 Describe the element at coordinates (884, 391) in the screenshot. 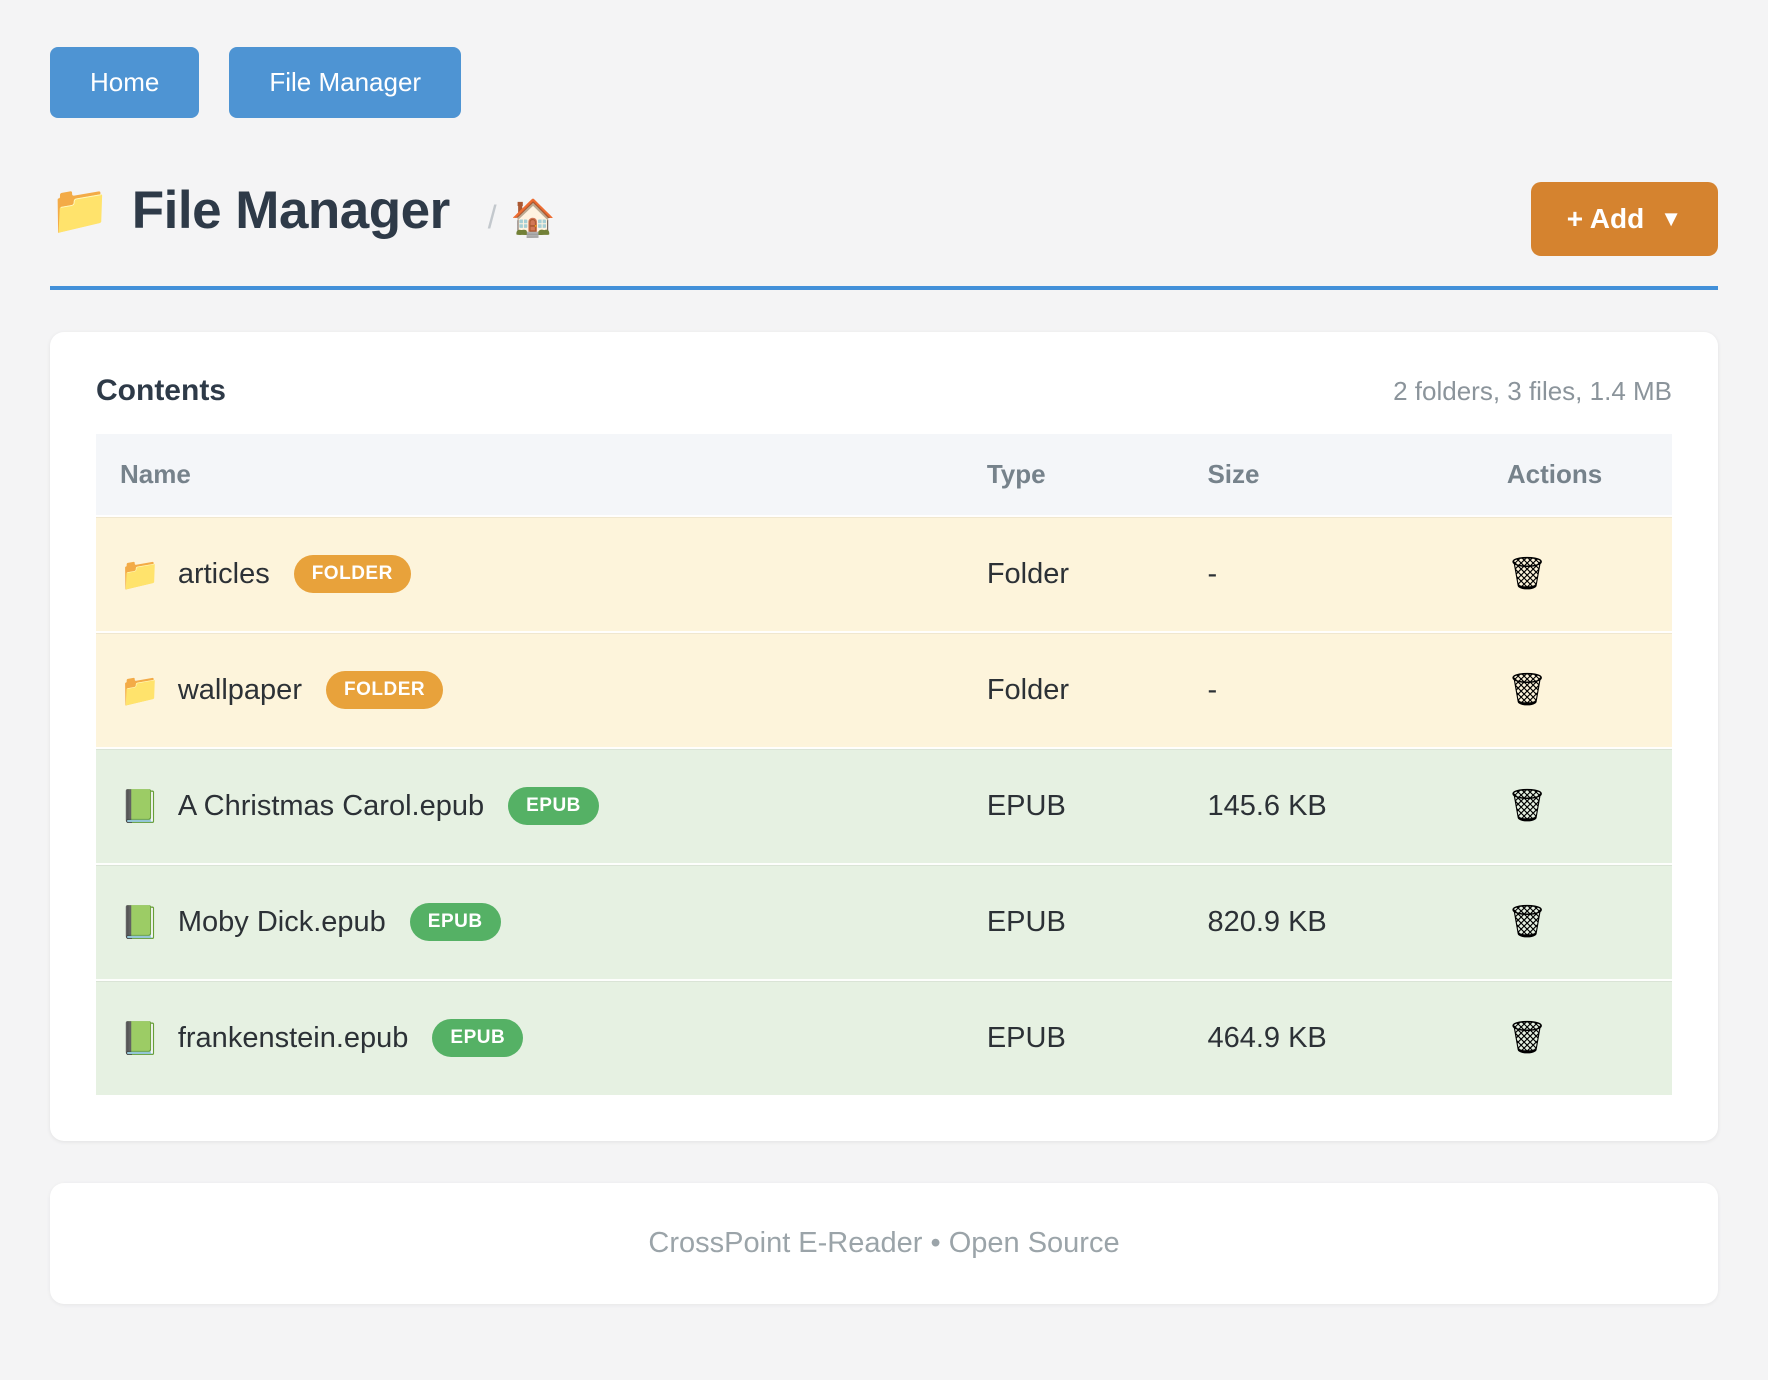

I see `contents-card-header: Contents 2 folders, 3 files, 1.4 MB` at that location.